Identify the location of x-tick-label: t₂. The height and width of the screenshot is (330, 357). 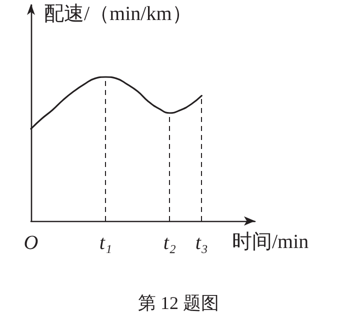
(169, 243).